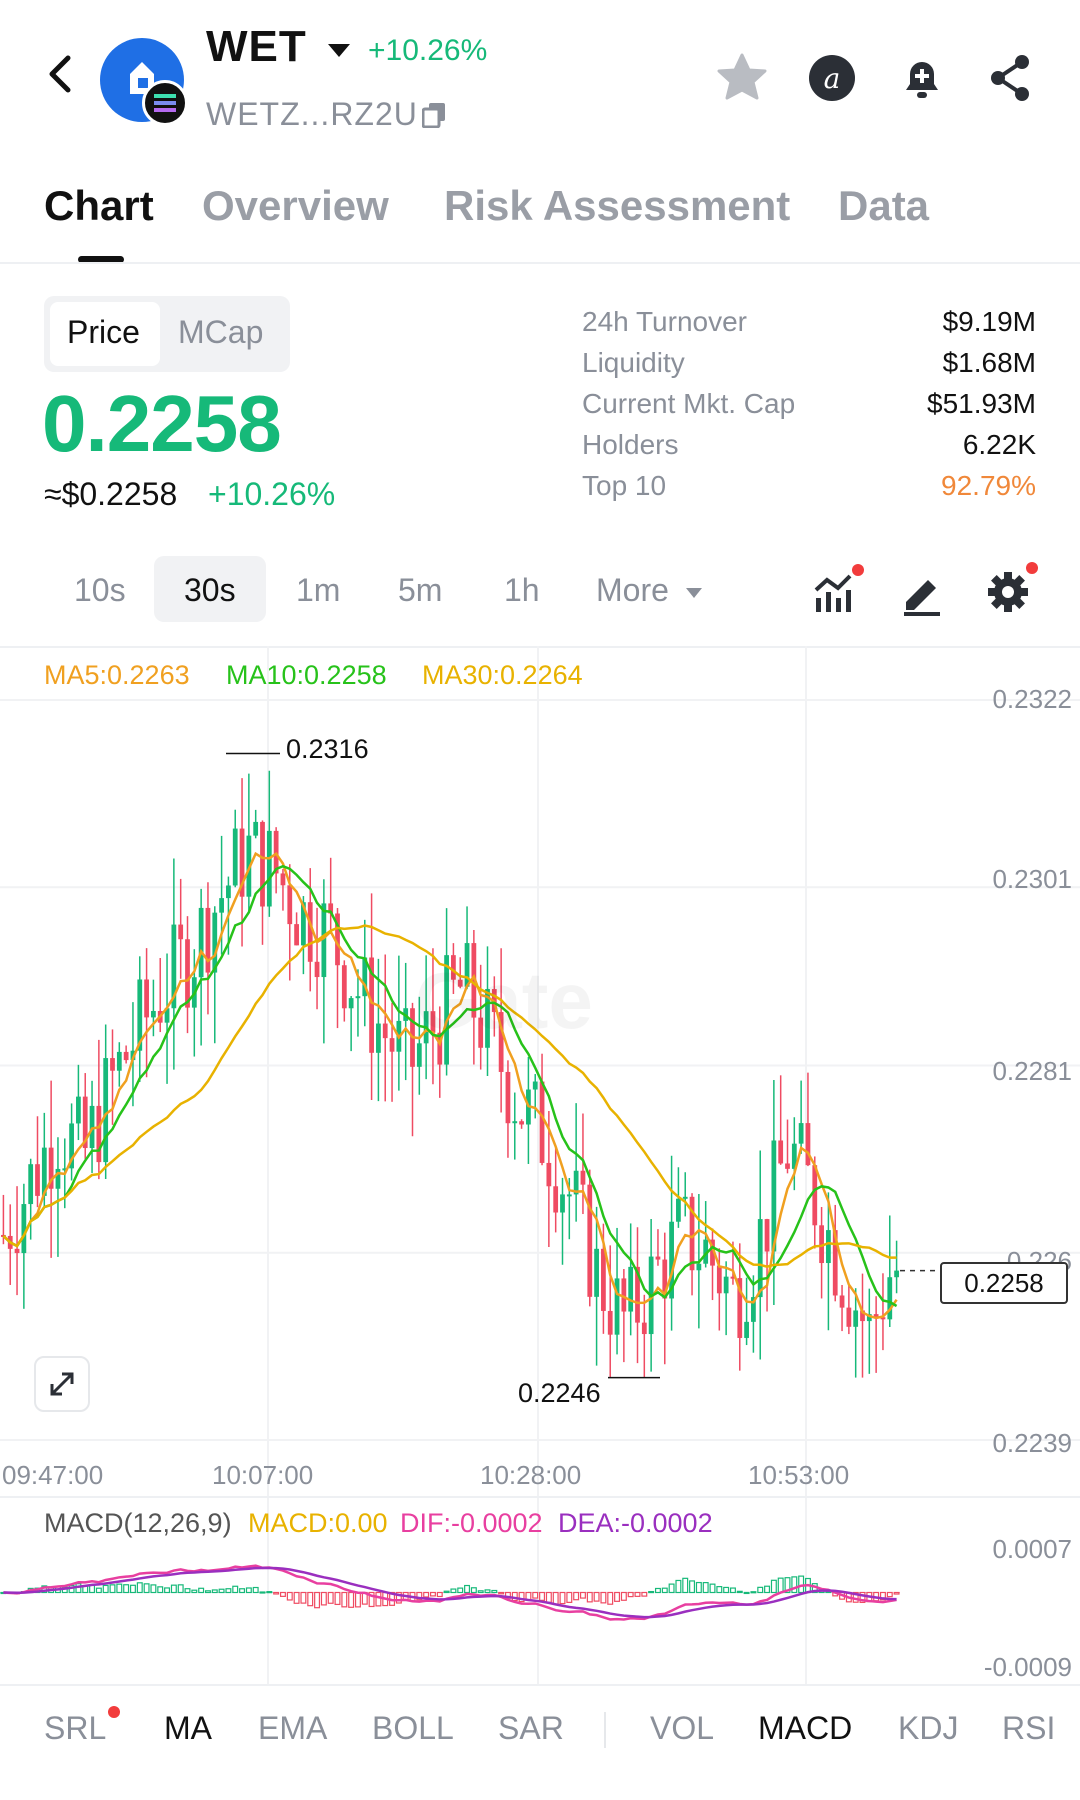 This screenshot has width=1080, height=1800. What do you see at coordinates (221, 332) in the screenshot?
I see `toggle-mcap: MCap` at bounding box center [221, 332].